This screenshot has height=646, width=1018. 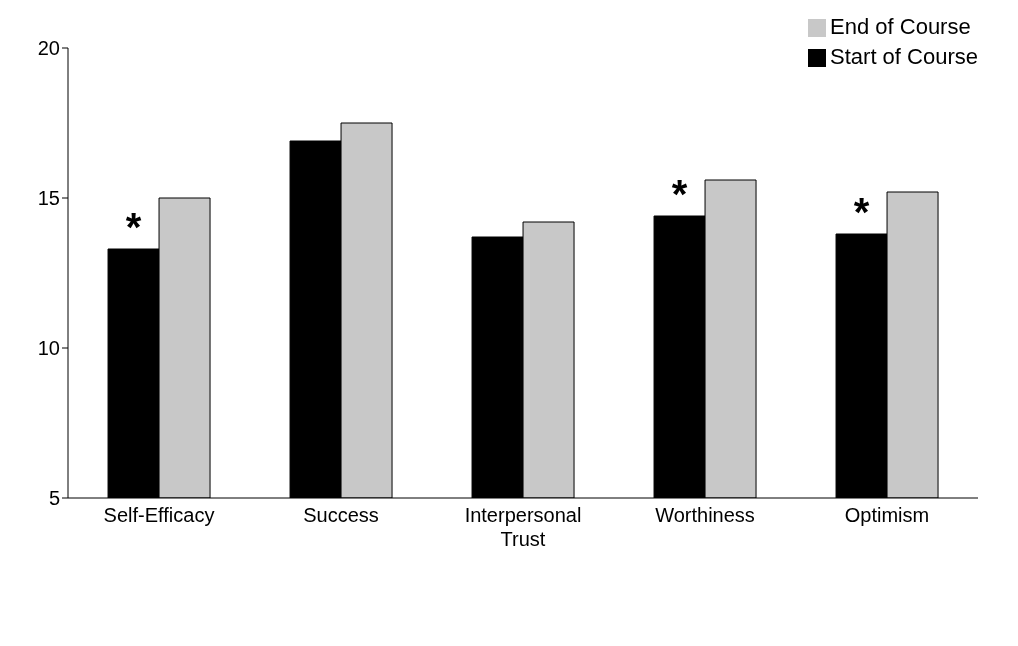 What do you see at coordinates (341, 515) in the screenshot?
I see `x-tick-label: Success` at bounding box center [341, 515].